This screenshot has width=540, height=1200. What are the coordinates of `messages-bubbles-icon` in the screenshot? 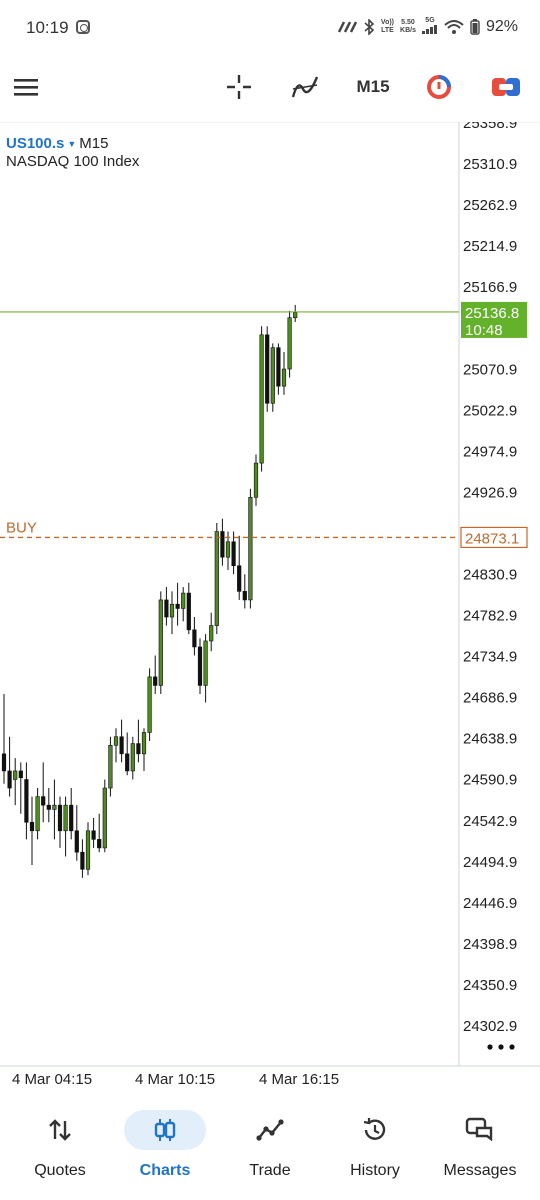 It's located at (480, 1130).